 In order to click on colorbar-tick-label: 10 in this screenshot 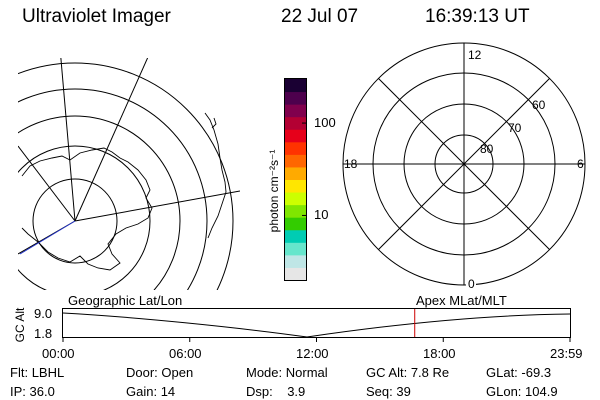, I will do `click(321, 215)`.